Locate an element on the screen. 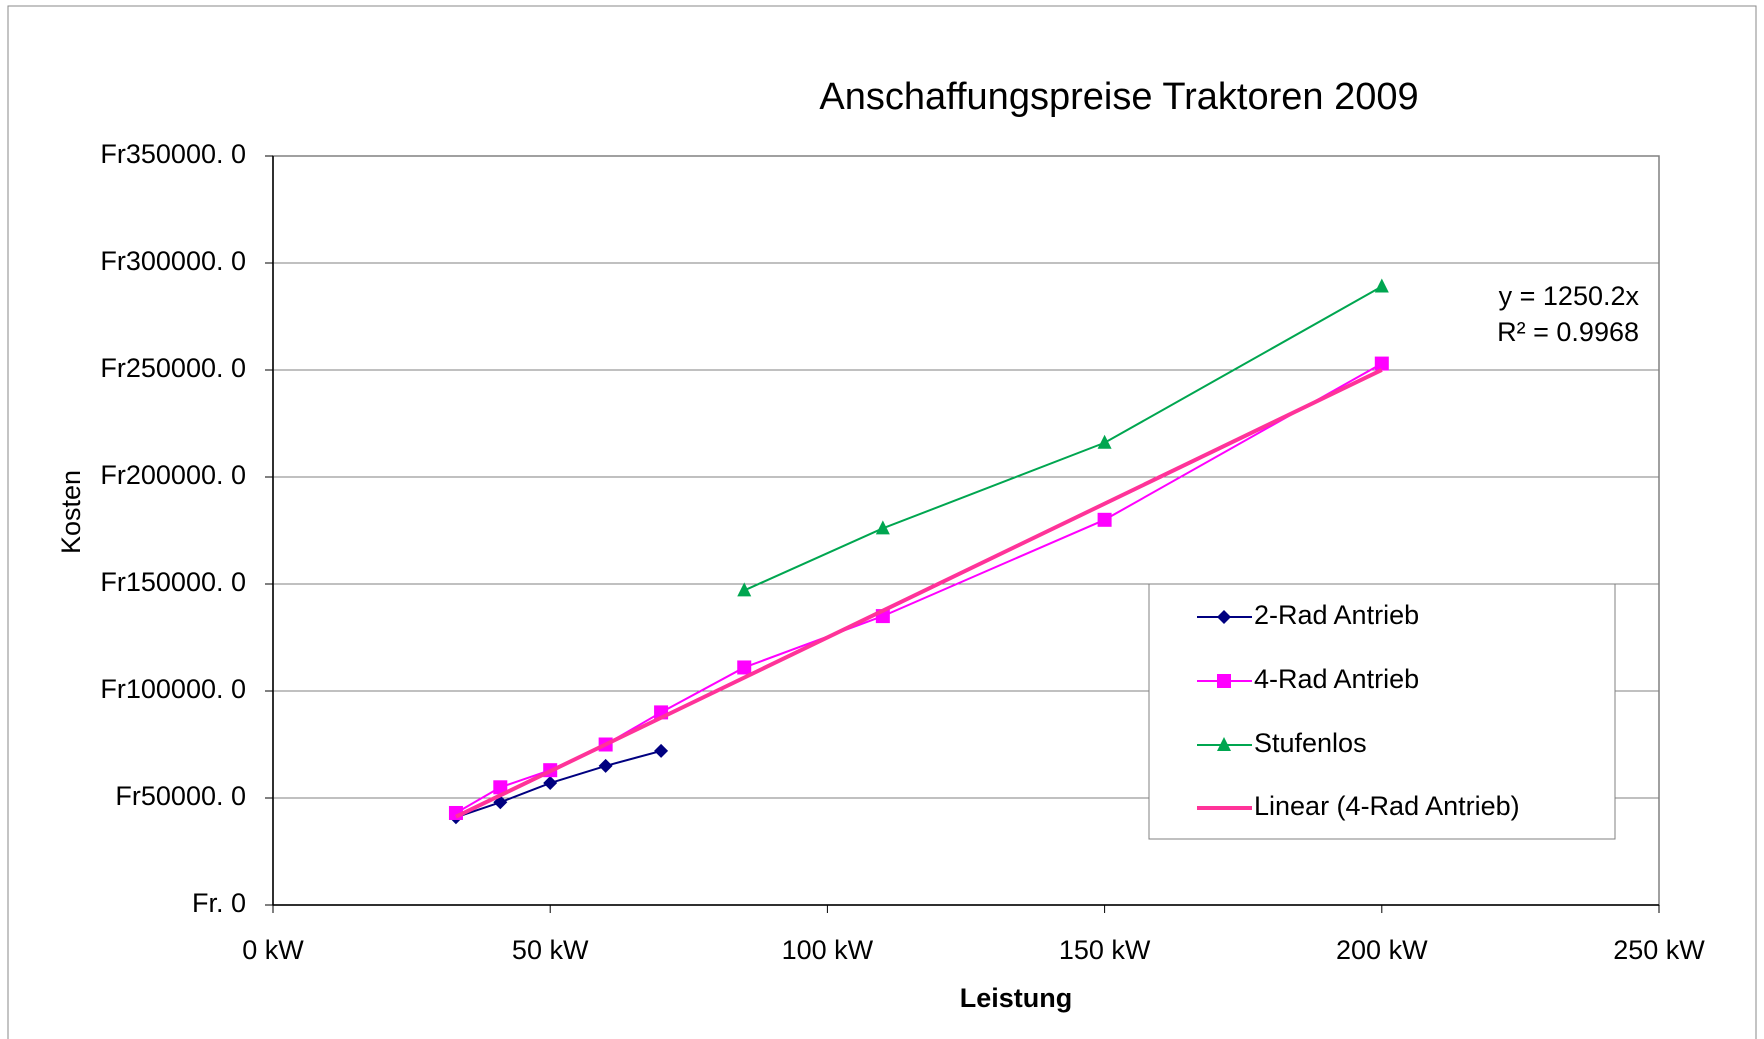 This screenshot has height=1039, width=1764. x-axis-label: Leistung is located at coordinates (1016, 998).